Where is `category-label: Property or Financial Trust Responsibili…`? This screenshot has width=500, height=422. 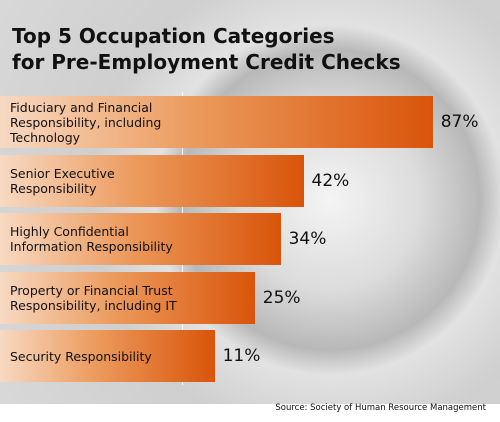 category-label: Property or Financial Trust Responsibili… is located at coordinates (93, 297).